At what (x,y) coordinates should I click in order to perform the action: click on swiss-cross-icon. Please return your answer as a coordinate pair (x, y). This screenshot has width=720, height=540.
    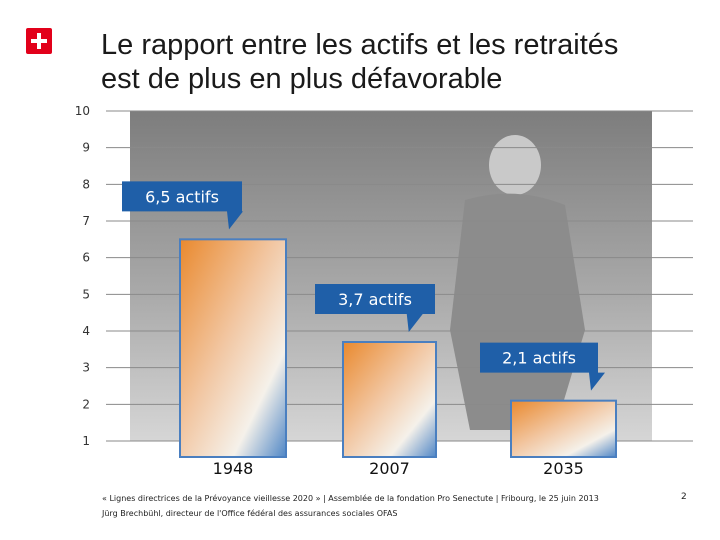
    Looking at the image, I should click on (39, 41).